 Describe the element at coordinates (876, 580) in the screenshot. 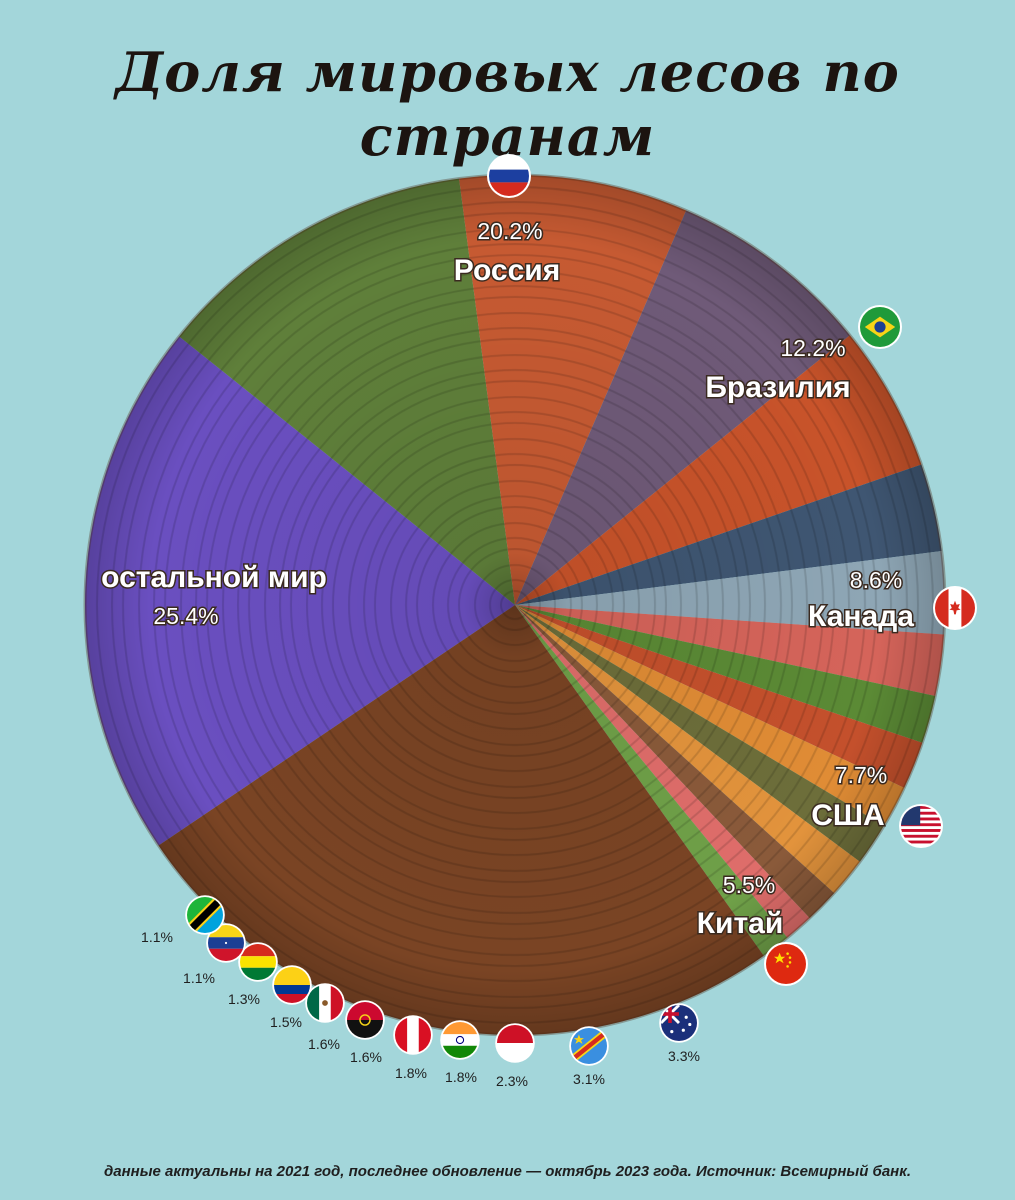

I see `data-label-canada-2: 8.6%` at that location.